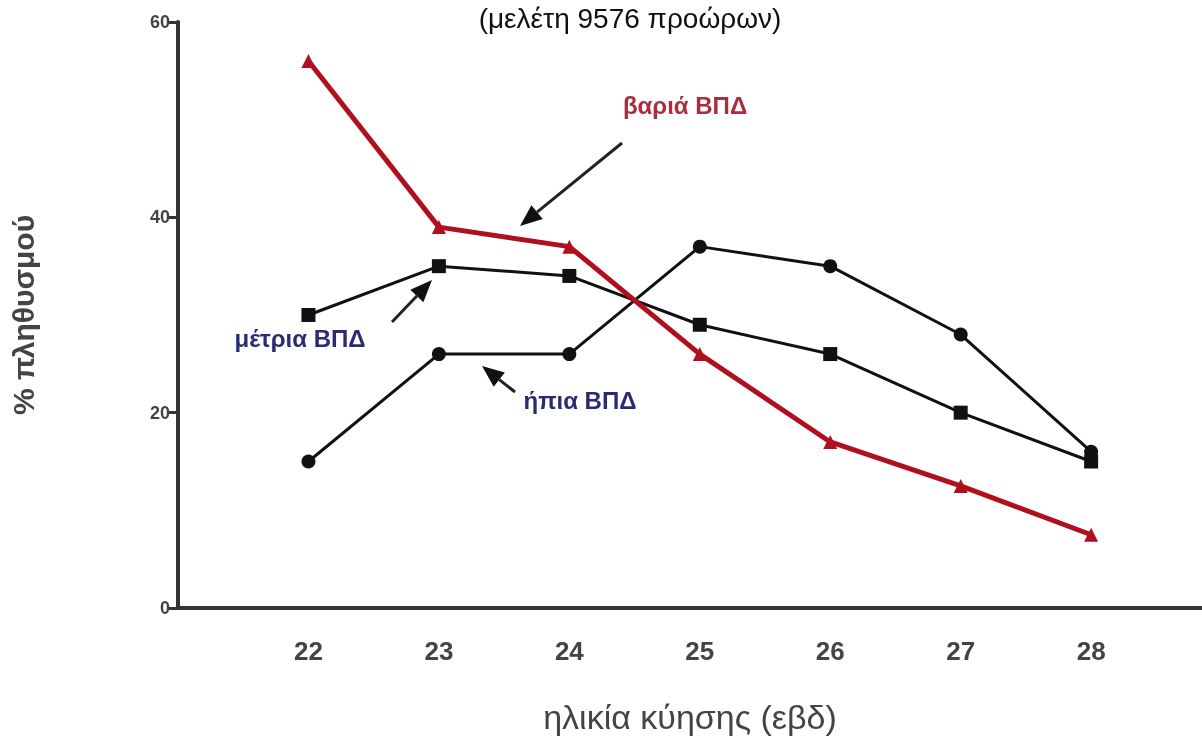  I want to click on y-tick-label: 20, so click(159, 412).